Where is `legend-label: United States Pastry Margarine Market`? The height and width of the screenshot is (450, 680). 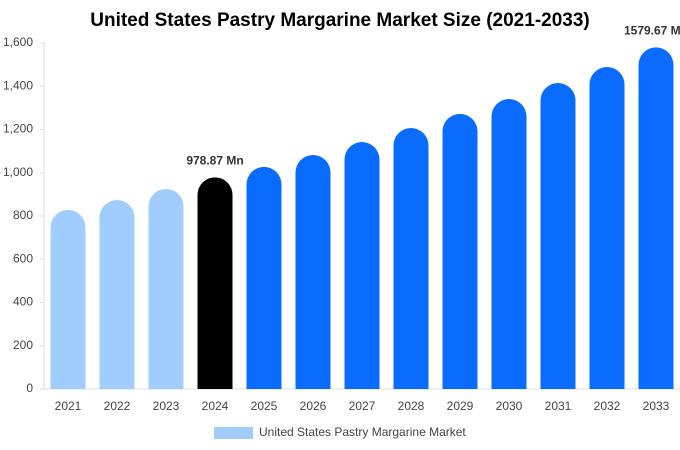
legend-label: United States Pastry Margarine Market is located at coordinates (362, 432).